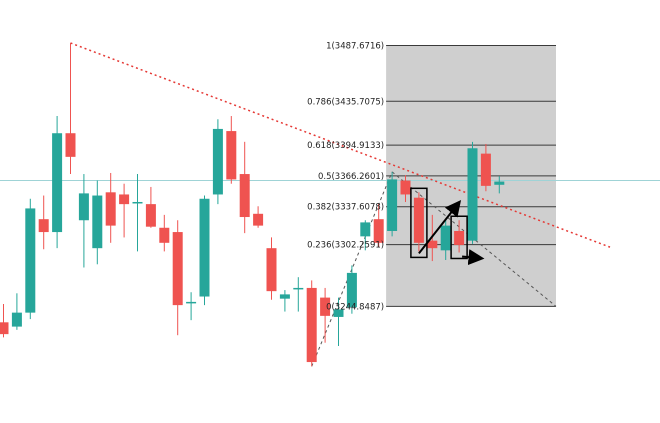 The image size is (660, 423). Describe the element at coordinates (351, 177) in the screenshot. I see `fib-level-label: 0.5(3366.2601)` at that location.